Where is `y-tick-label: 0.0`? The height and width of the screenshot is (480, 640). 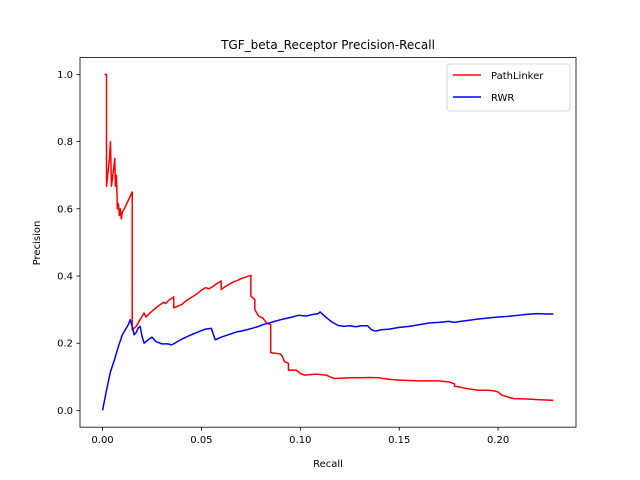 y-tick-label: 0.0 is located at coordinates (65, 411).